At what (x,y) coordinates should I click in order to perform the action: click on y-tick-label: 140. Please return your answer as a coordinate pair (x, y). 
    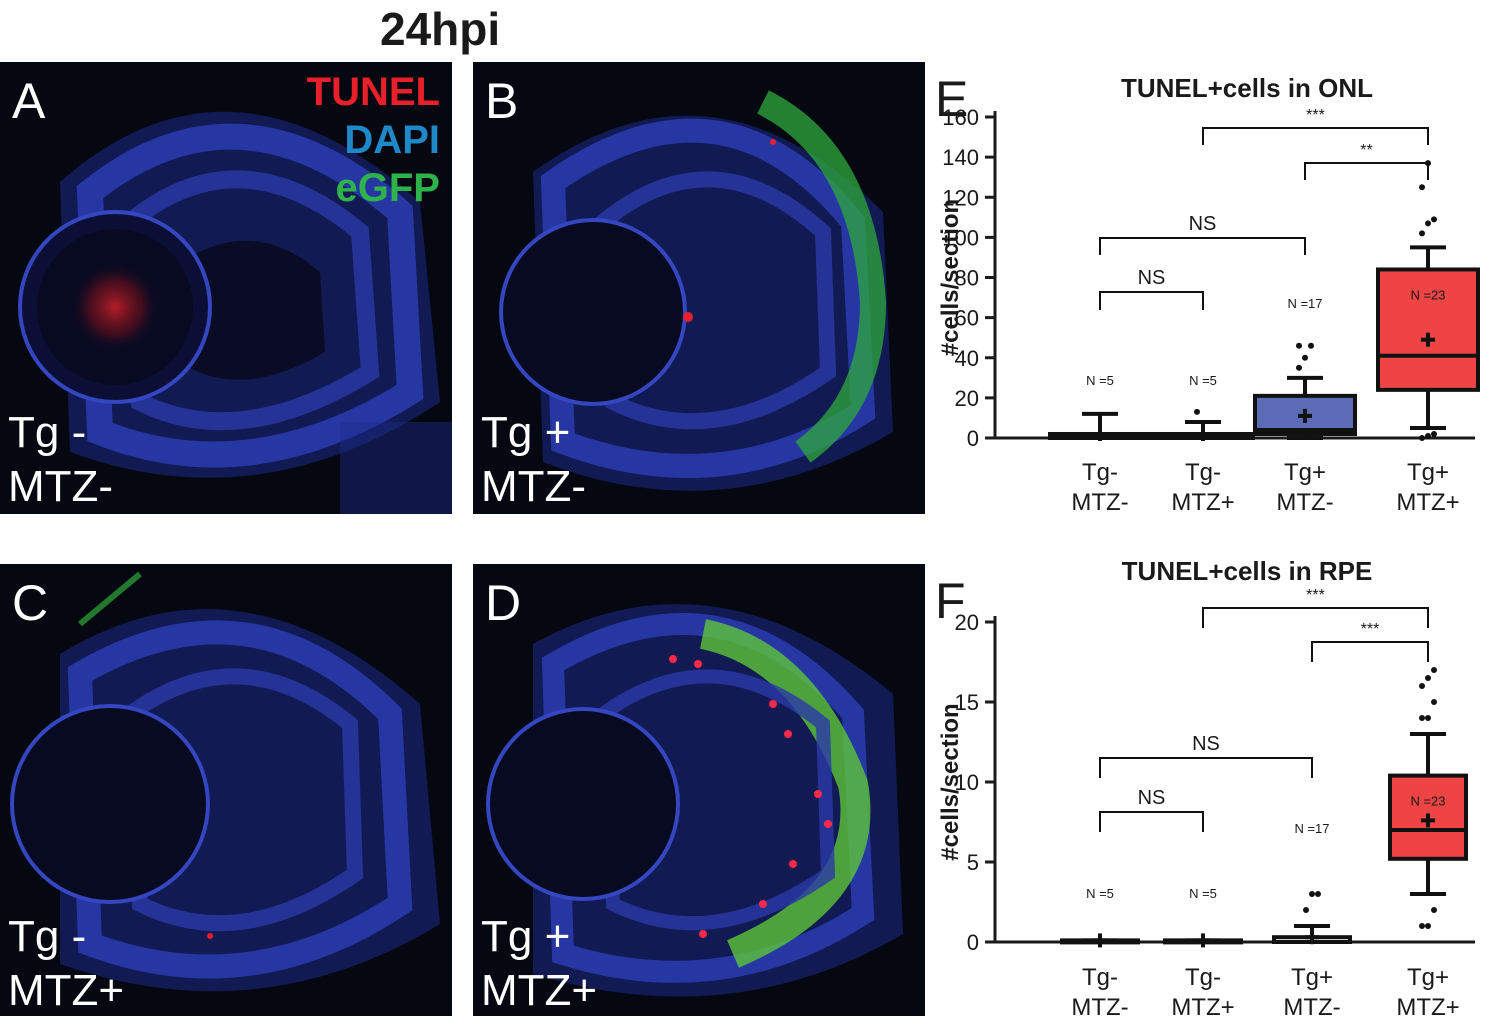
    Looking at the image, I should click on (960, 157).